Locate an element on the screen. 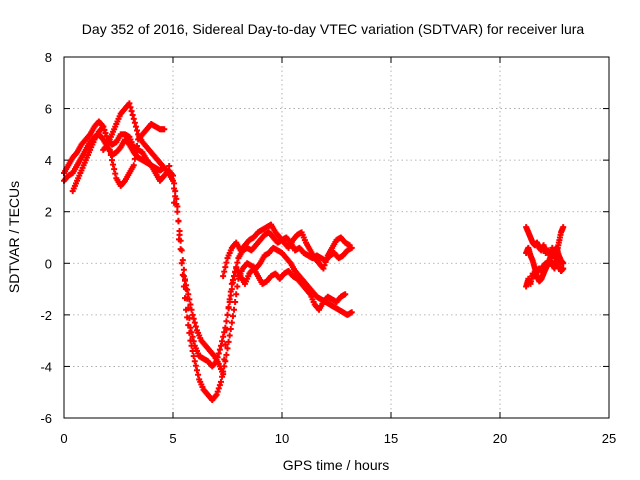 The image size is (640, 480). y-tick-label: 8 is located at coordinates (48, 57).